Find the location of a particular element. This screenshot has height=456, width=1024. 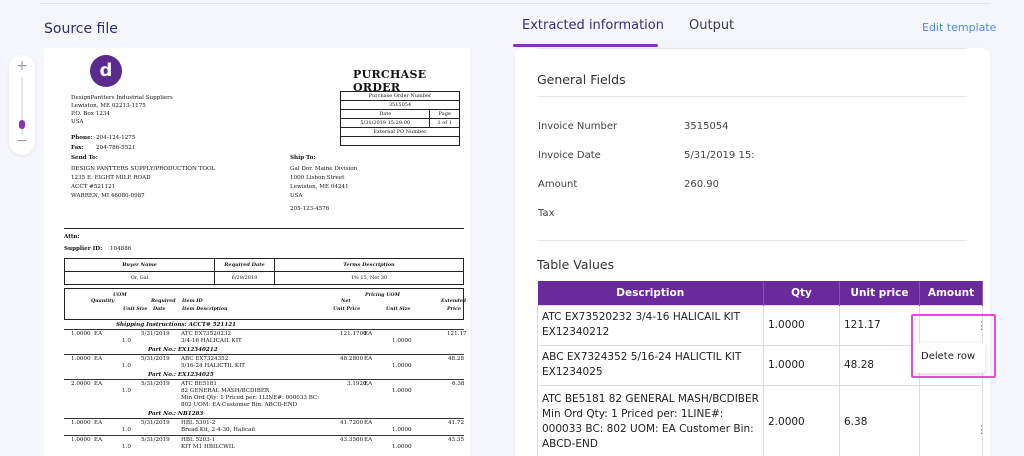

line-item: HBL 5203-1 is located at coordinates (198, 440).